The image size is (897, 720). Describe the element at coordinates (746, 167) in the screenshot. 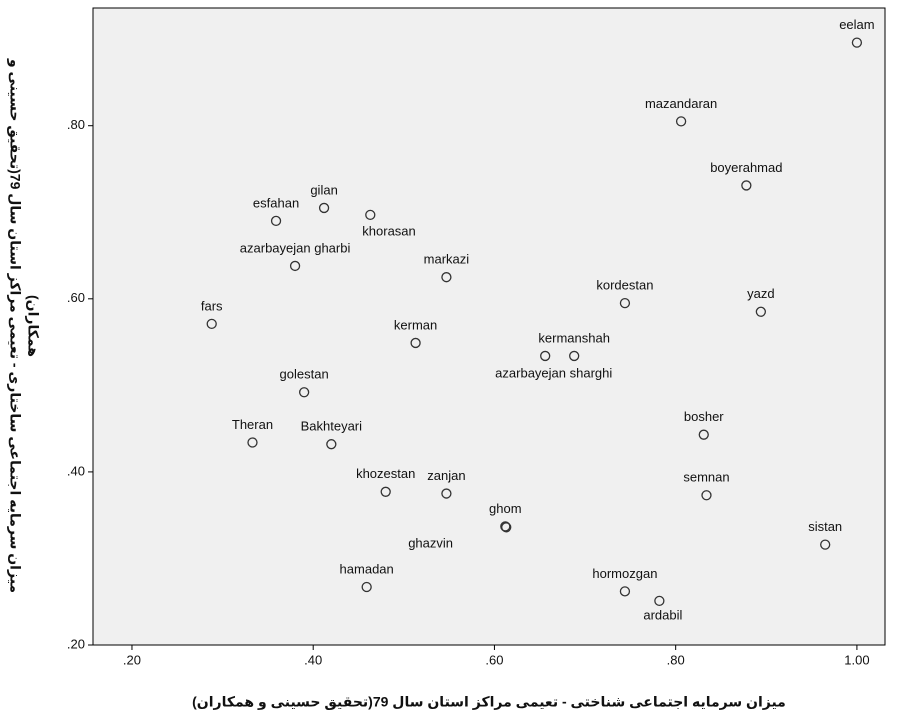

I see `point-label: boyerahmad` at that location.